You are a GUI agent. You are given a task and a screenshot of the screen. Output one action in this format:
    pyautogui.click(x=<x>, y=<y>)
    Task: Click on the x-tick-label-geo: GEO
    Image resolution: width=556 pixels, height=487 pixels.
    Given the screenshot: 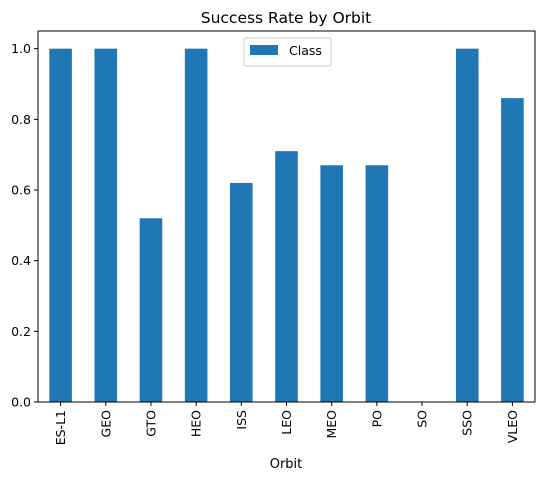 What is the action you would take?
    pyautogui.click(x=105, y=424)
    